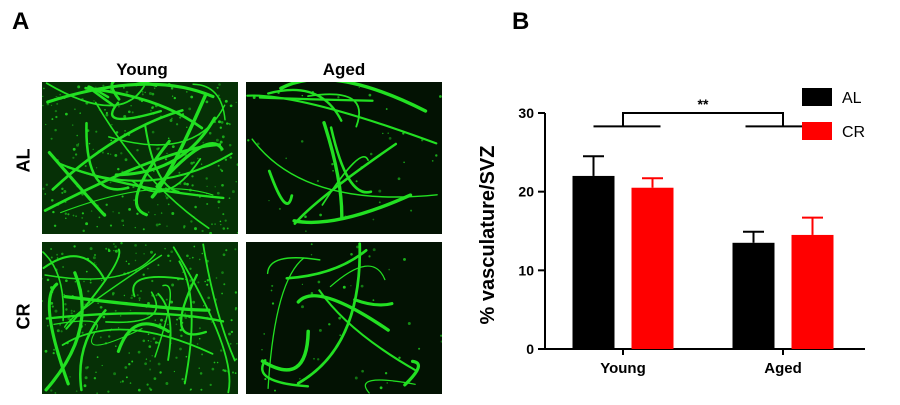 This screenshot has height=405, width=900. Describe the element at coordinates (753, 295) in the screenshot. I see `bar-al-aged` at that location.